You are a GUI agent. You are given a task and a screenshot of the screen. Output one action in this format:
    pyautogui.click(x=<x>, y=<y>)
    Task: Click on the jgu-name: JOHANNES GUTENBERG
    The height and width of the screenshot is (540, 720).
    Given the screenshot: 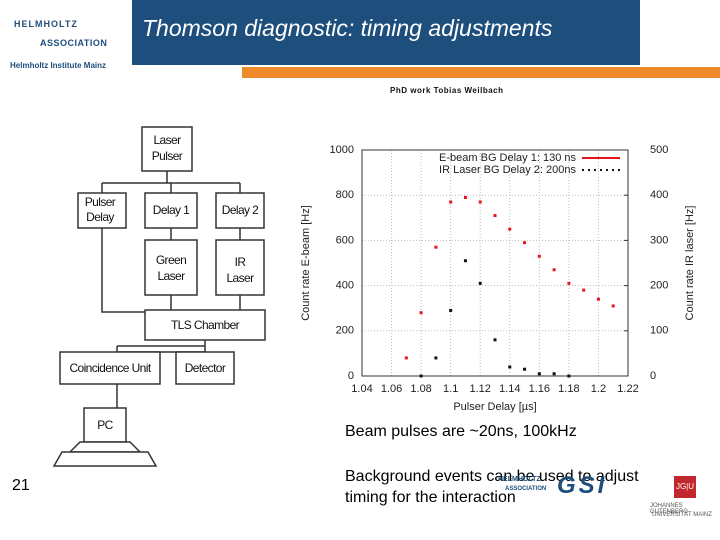 What is the action you would take?
    pyautogui.click(x=669, y=509)
    